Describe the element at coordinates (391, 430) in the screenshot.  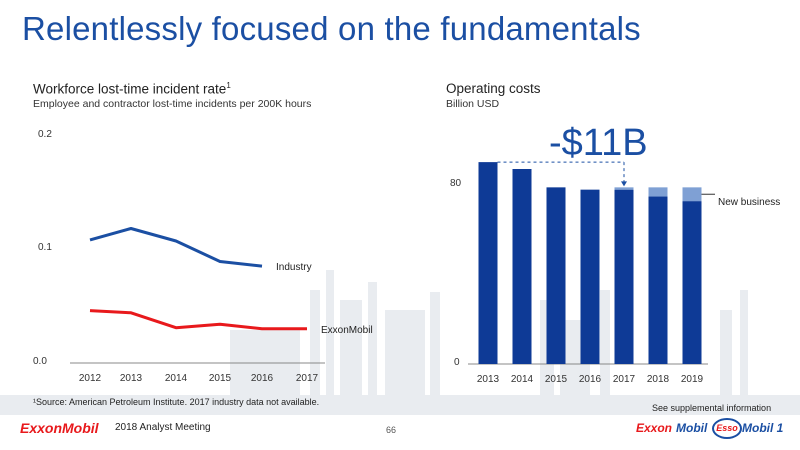
I see `page-number: 66` at that location.